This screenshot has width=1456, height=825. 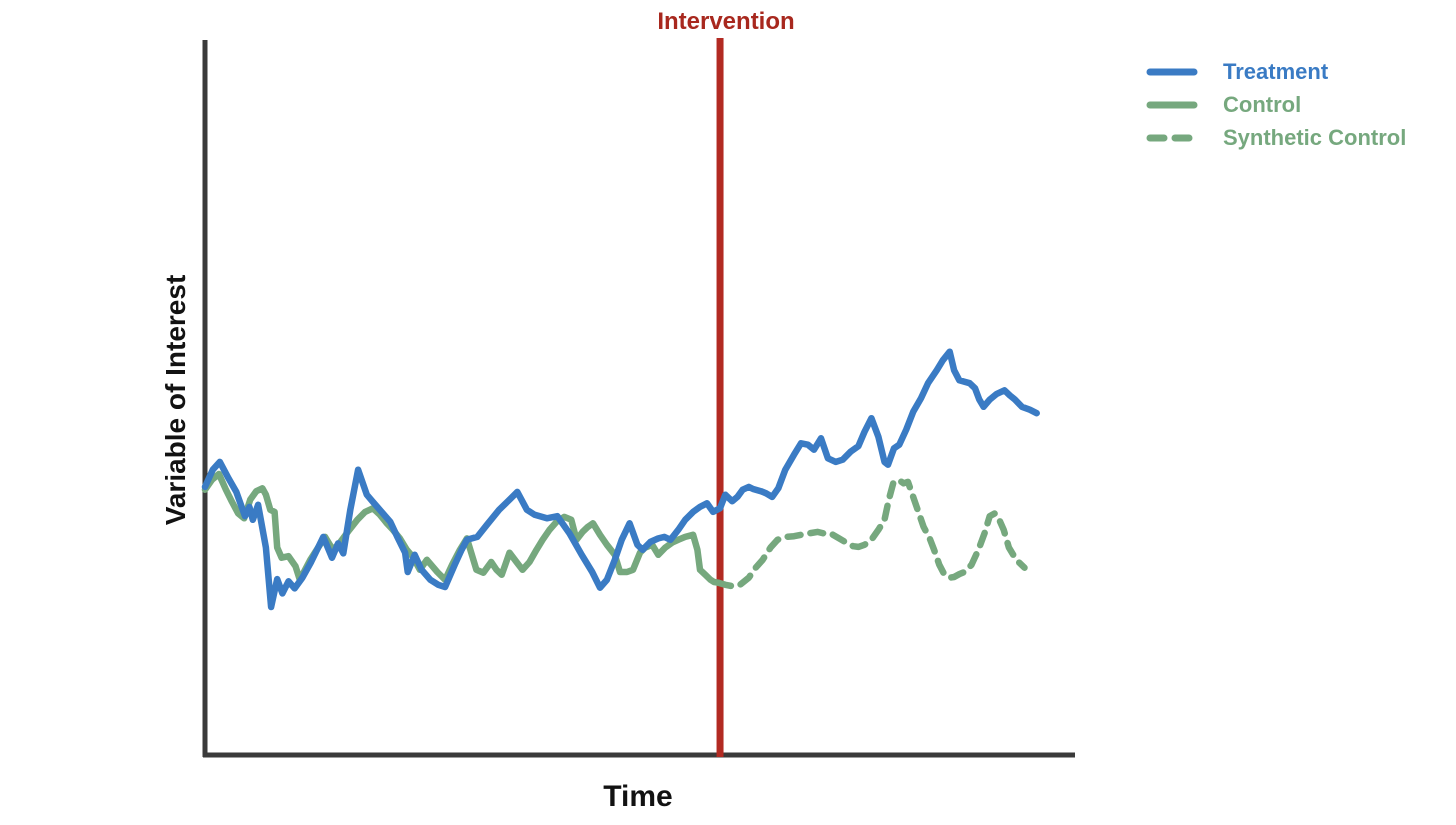 I want to click on legend-label-treatment: Treatment, so click(x=1276, y=71).